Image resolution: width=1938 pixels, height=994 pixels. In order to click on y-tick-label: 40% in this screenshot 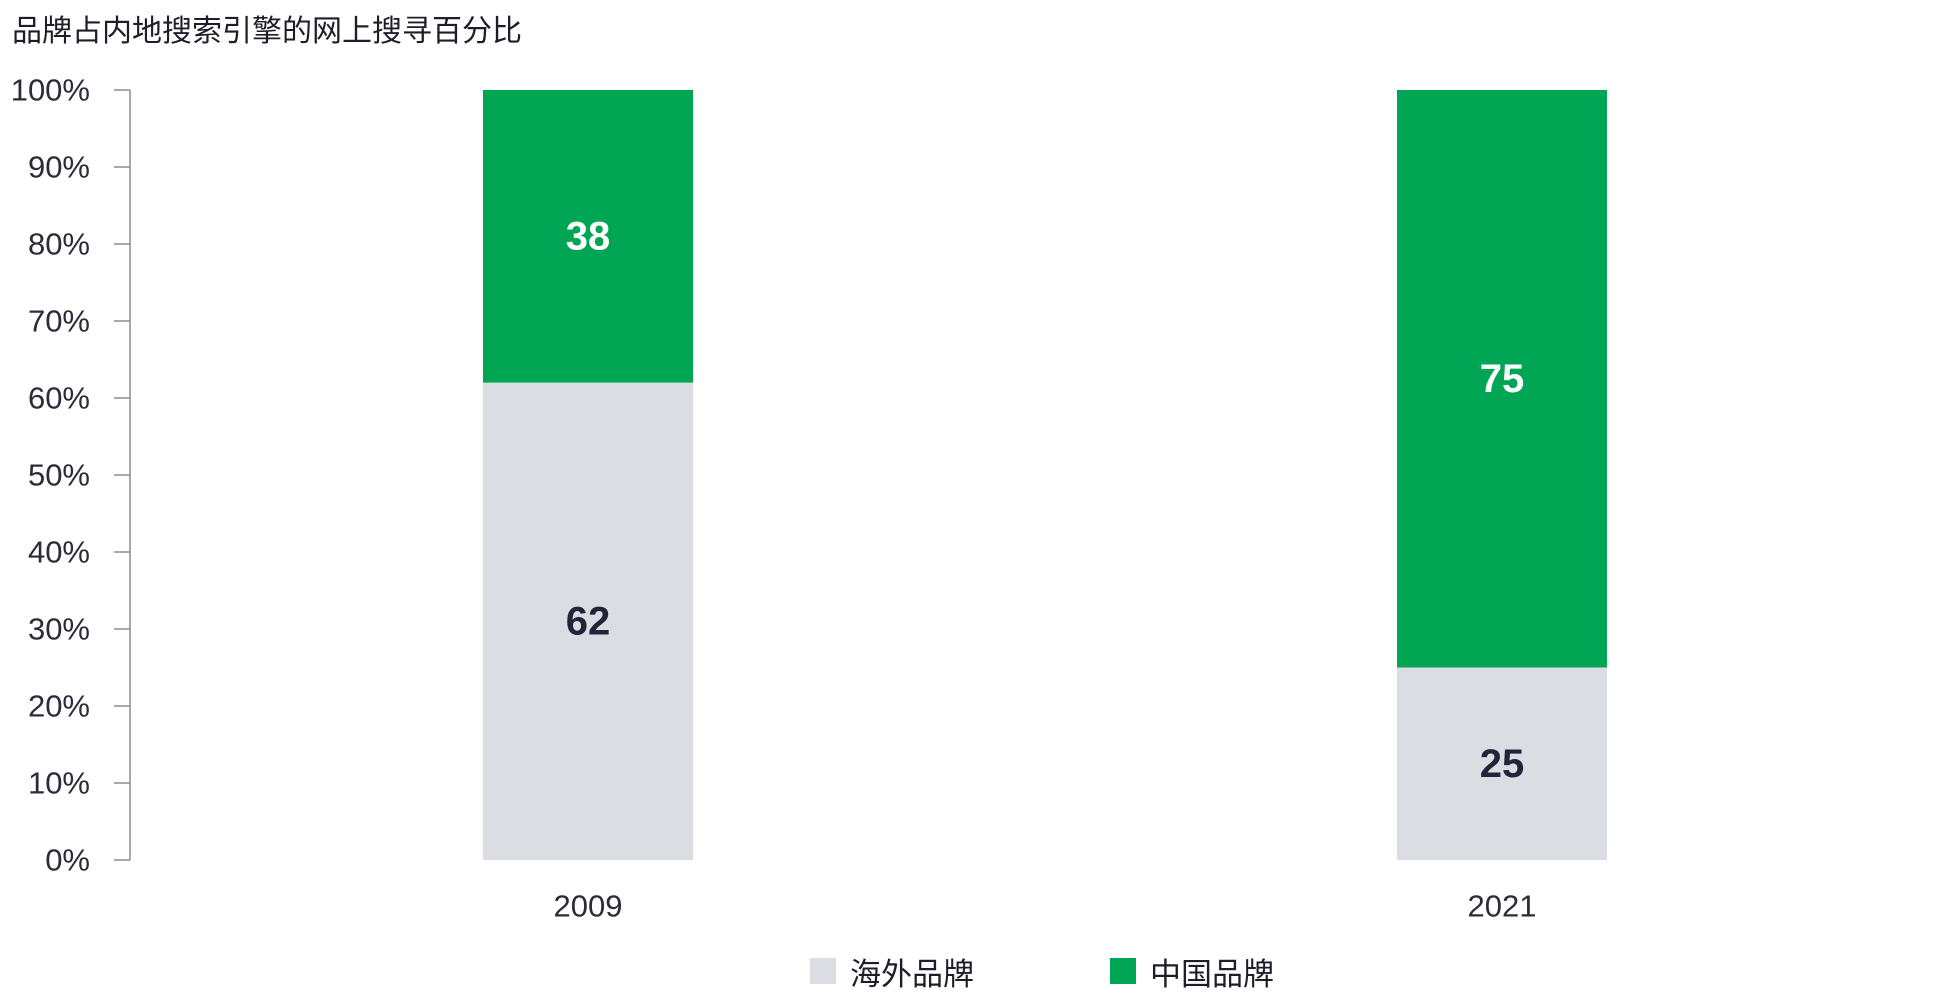, I will do `click(59, 552)`.